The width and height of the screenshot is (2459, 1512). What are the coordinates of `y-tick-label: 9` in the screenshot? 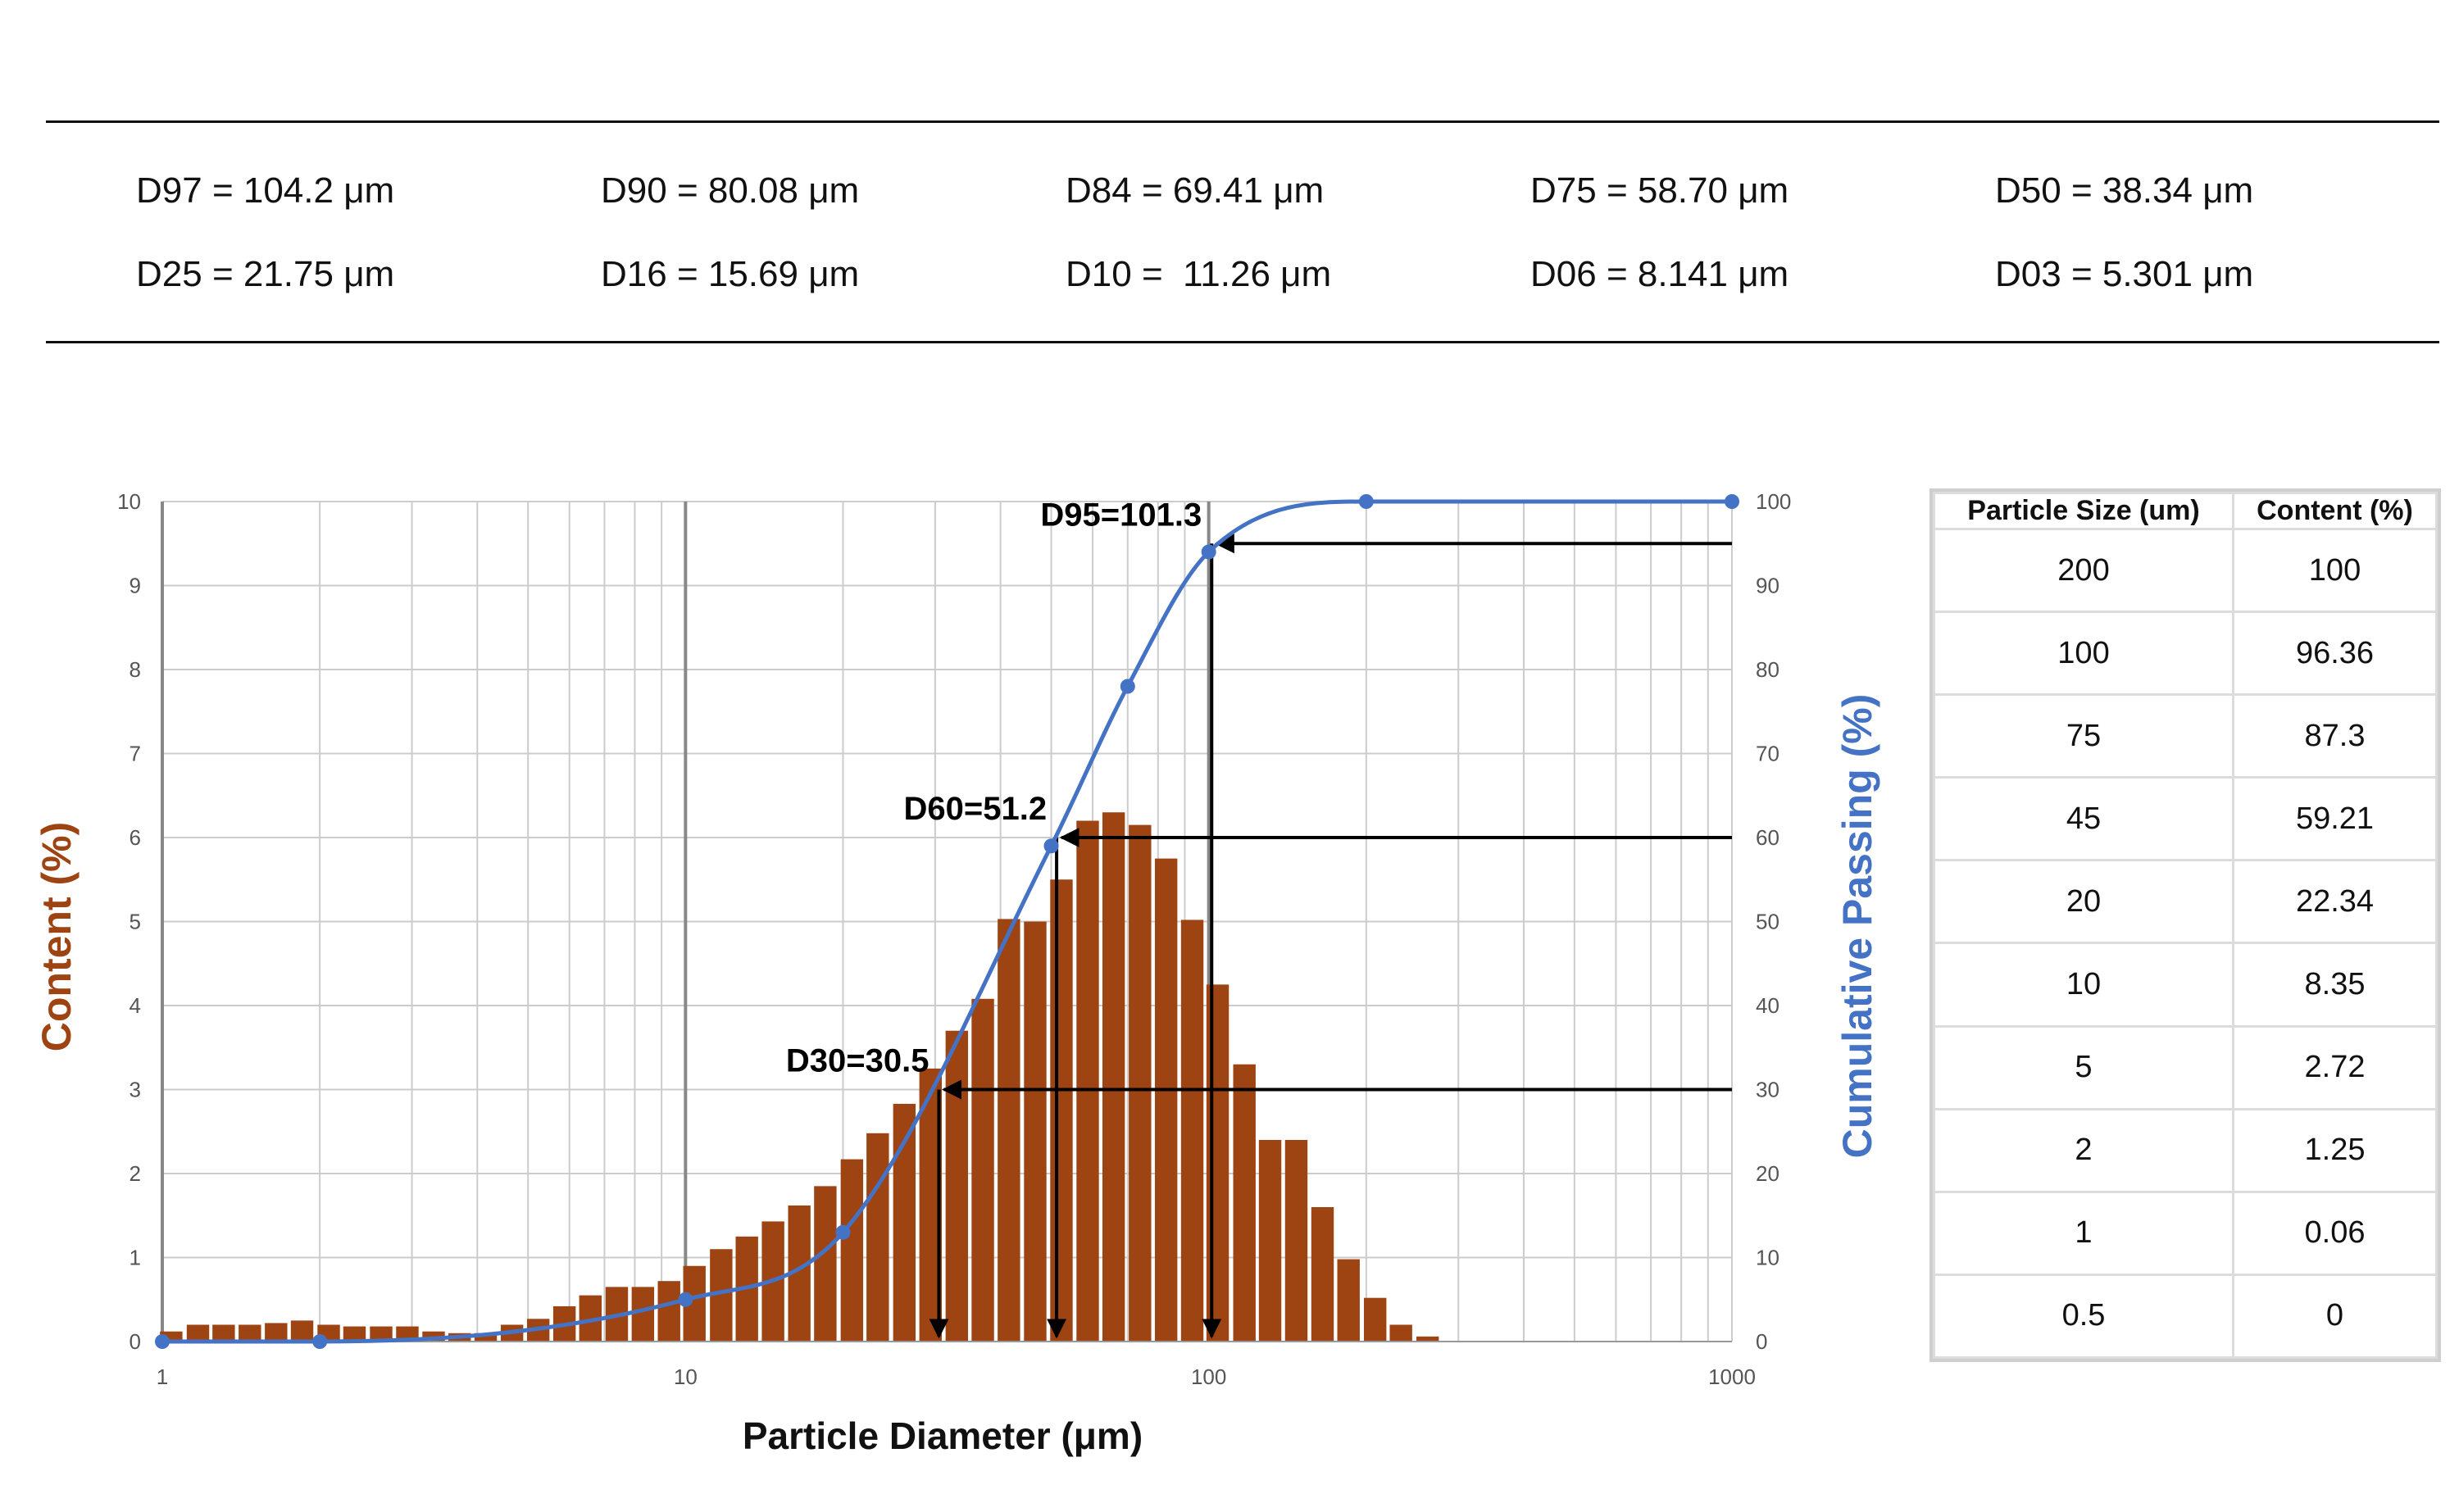 It's located at (135, 586).